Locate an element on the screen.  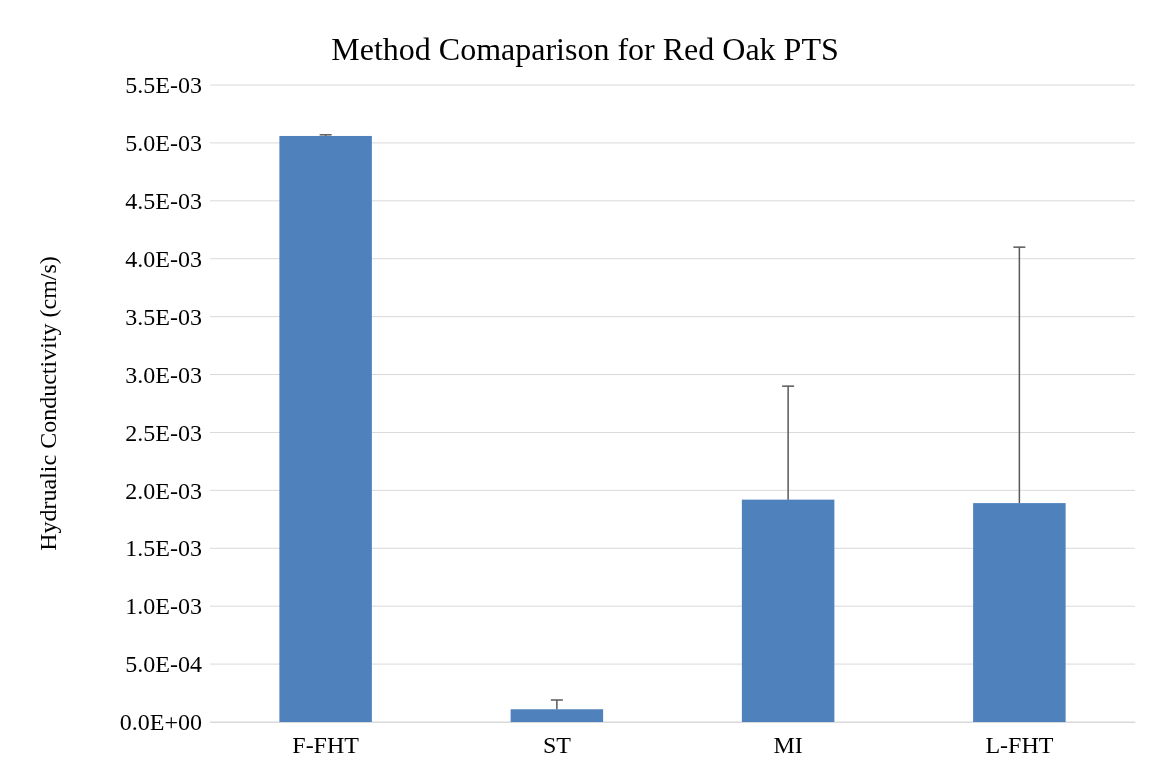
x-tick-label: F-FHT is located at coordinates (326, 745).